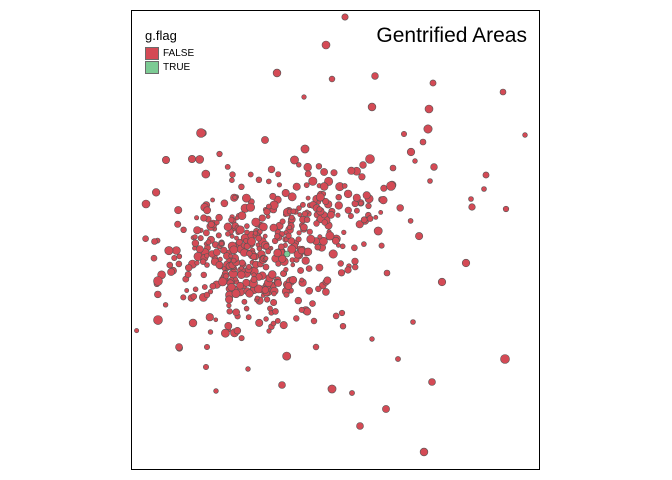 The width and height of the screenshot is (672, 480). I want to click on legend-title: g.flag, so click(161, 35).